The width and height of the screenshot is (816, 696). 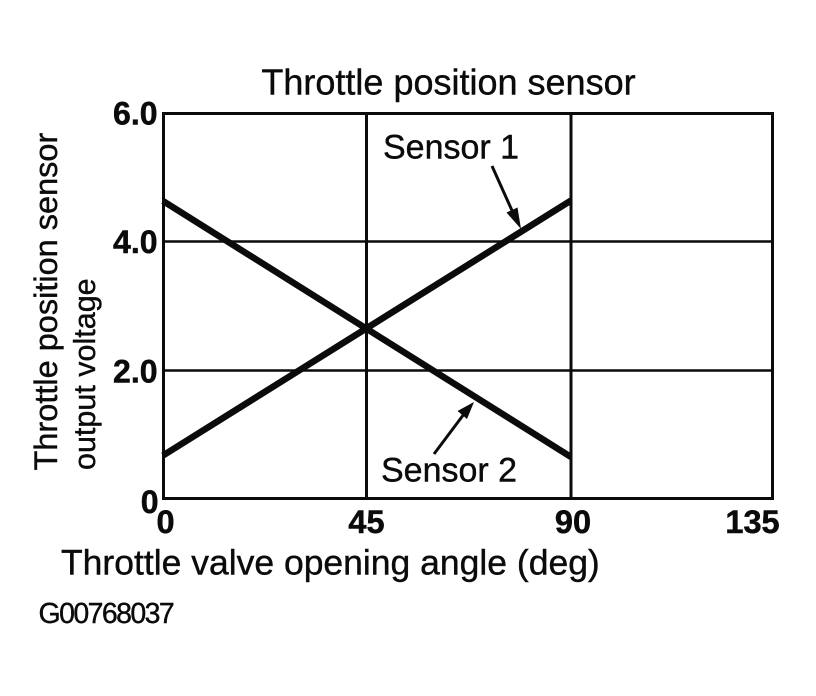 What do you see at coordinates (135, 242) in the screenshot?
I see `svg-text: 4.0` at bounding box center [135, 242].